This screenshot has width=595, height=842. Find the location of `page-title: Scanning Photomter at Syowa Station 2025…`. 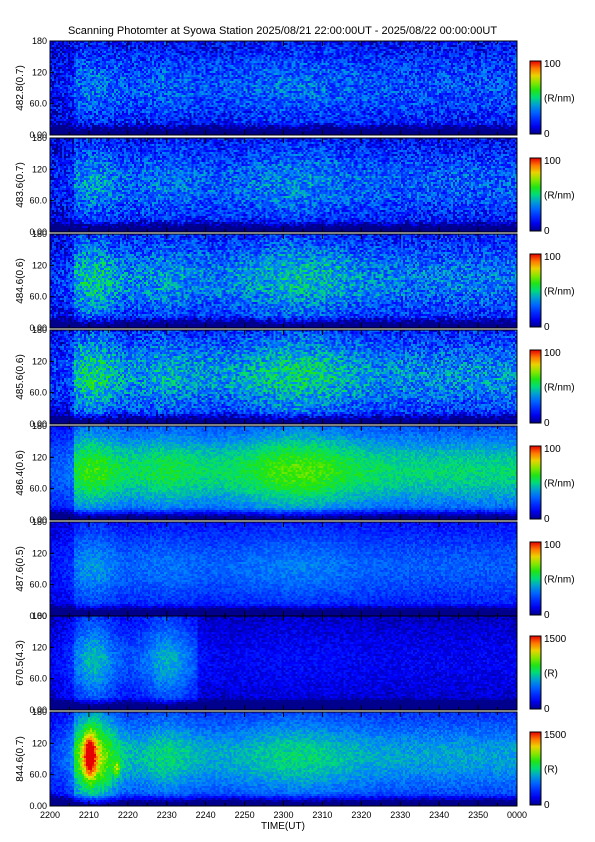

page-title: Scanning Photomter at Syowa Station 2025… is located at coordinates (282, 31).